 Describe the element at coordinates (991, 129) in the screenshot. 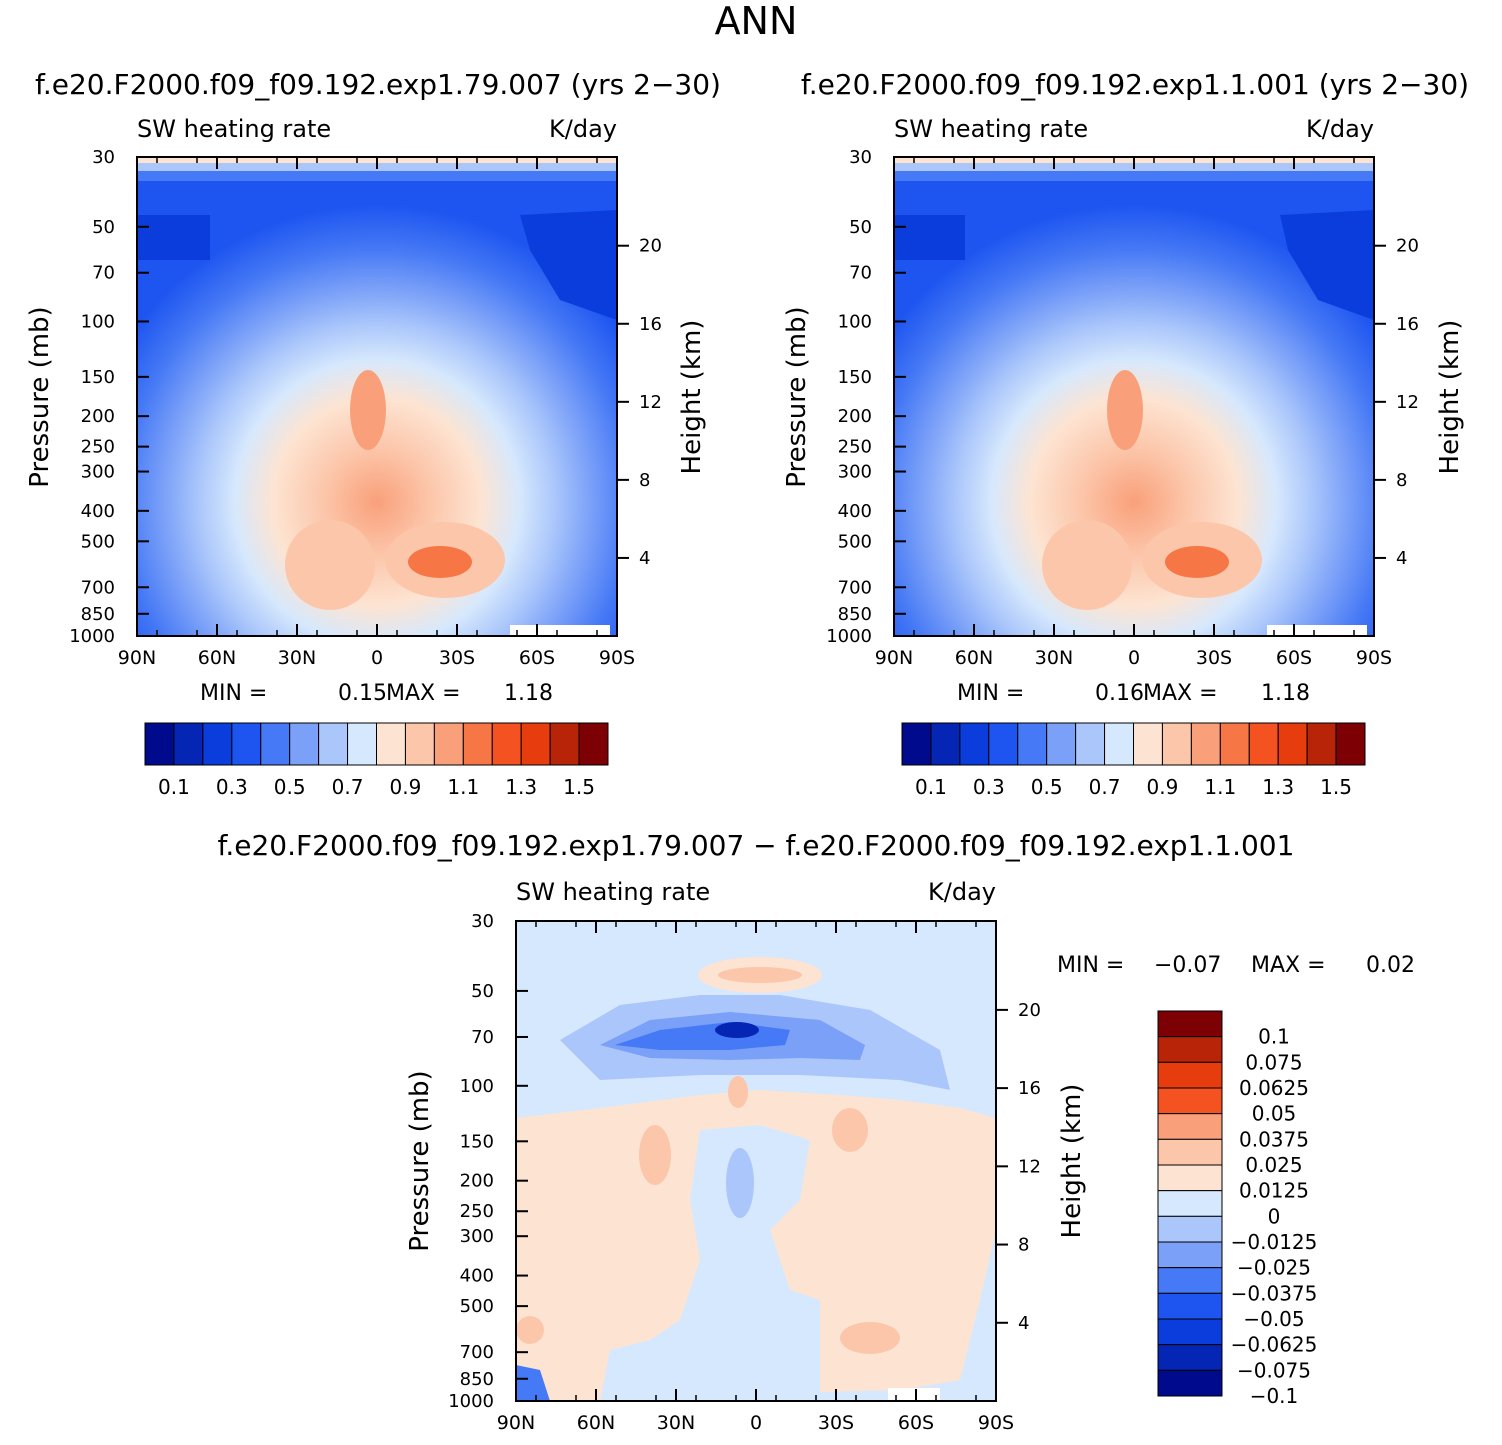

I see `variable-title: SW heating rate` at that location.